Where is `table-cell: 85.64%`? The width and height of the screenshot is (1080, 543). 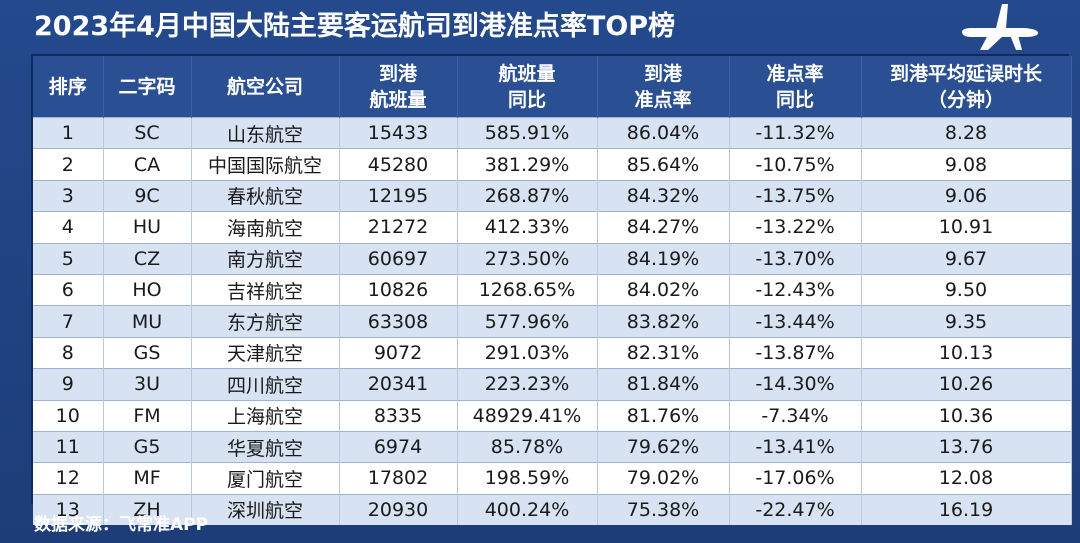 table-cell: 85.64% is located at coordinates (663, 164).